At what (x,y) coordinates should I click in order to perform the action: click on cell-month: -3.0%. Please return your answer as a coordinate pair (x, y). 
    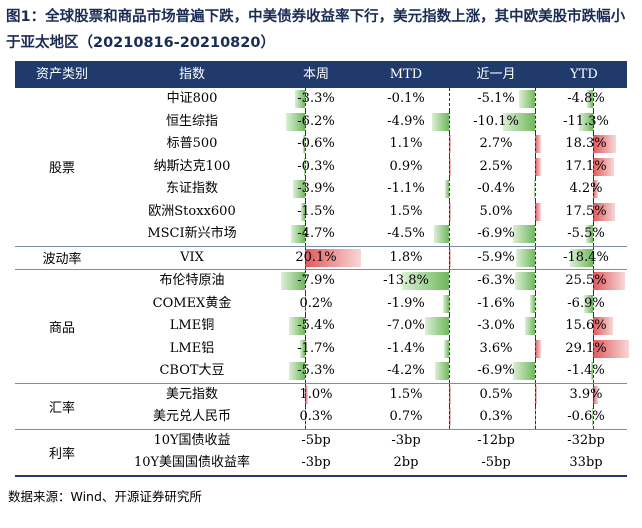
    Looking at the image, I should click on (496, 326).